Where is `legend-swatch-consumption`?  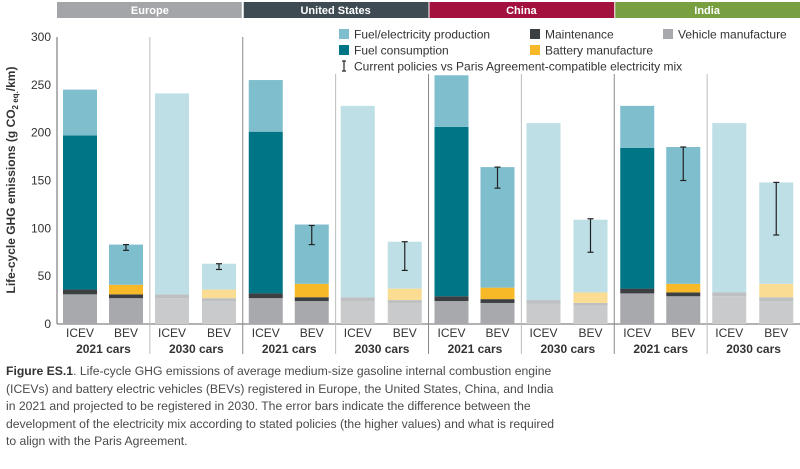 legend-swatch-consumption is located at coordinates (344, 50).